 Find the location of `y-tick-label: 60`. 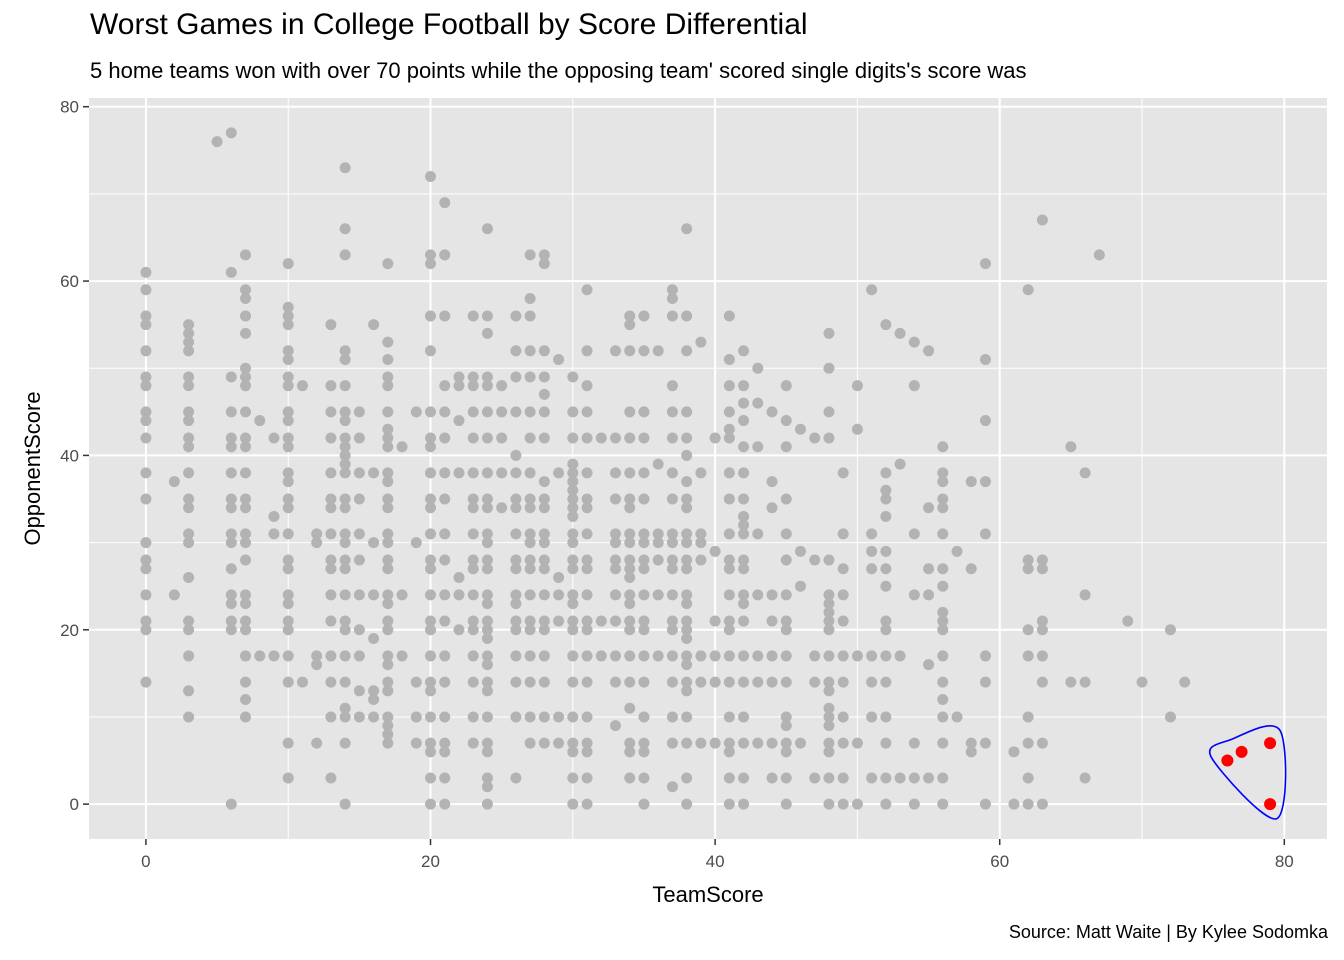

y-tick-label: 60 is located at coordinates (69, 281).